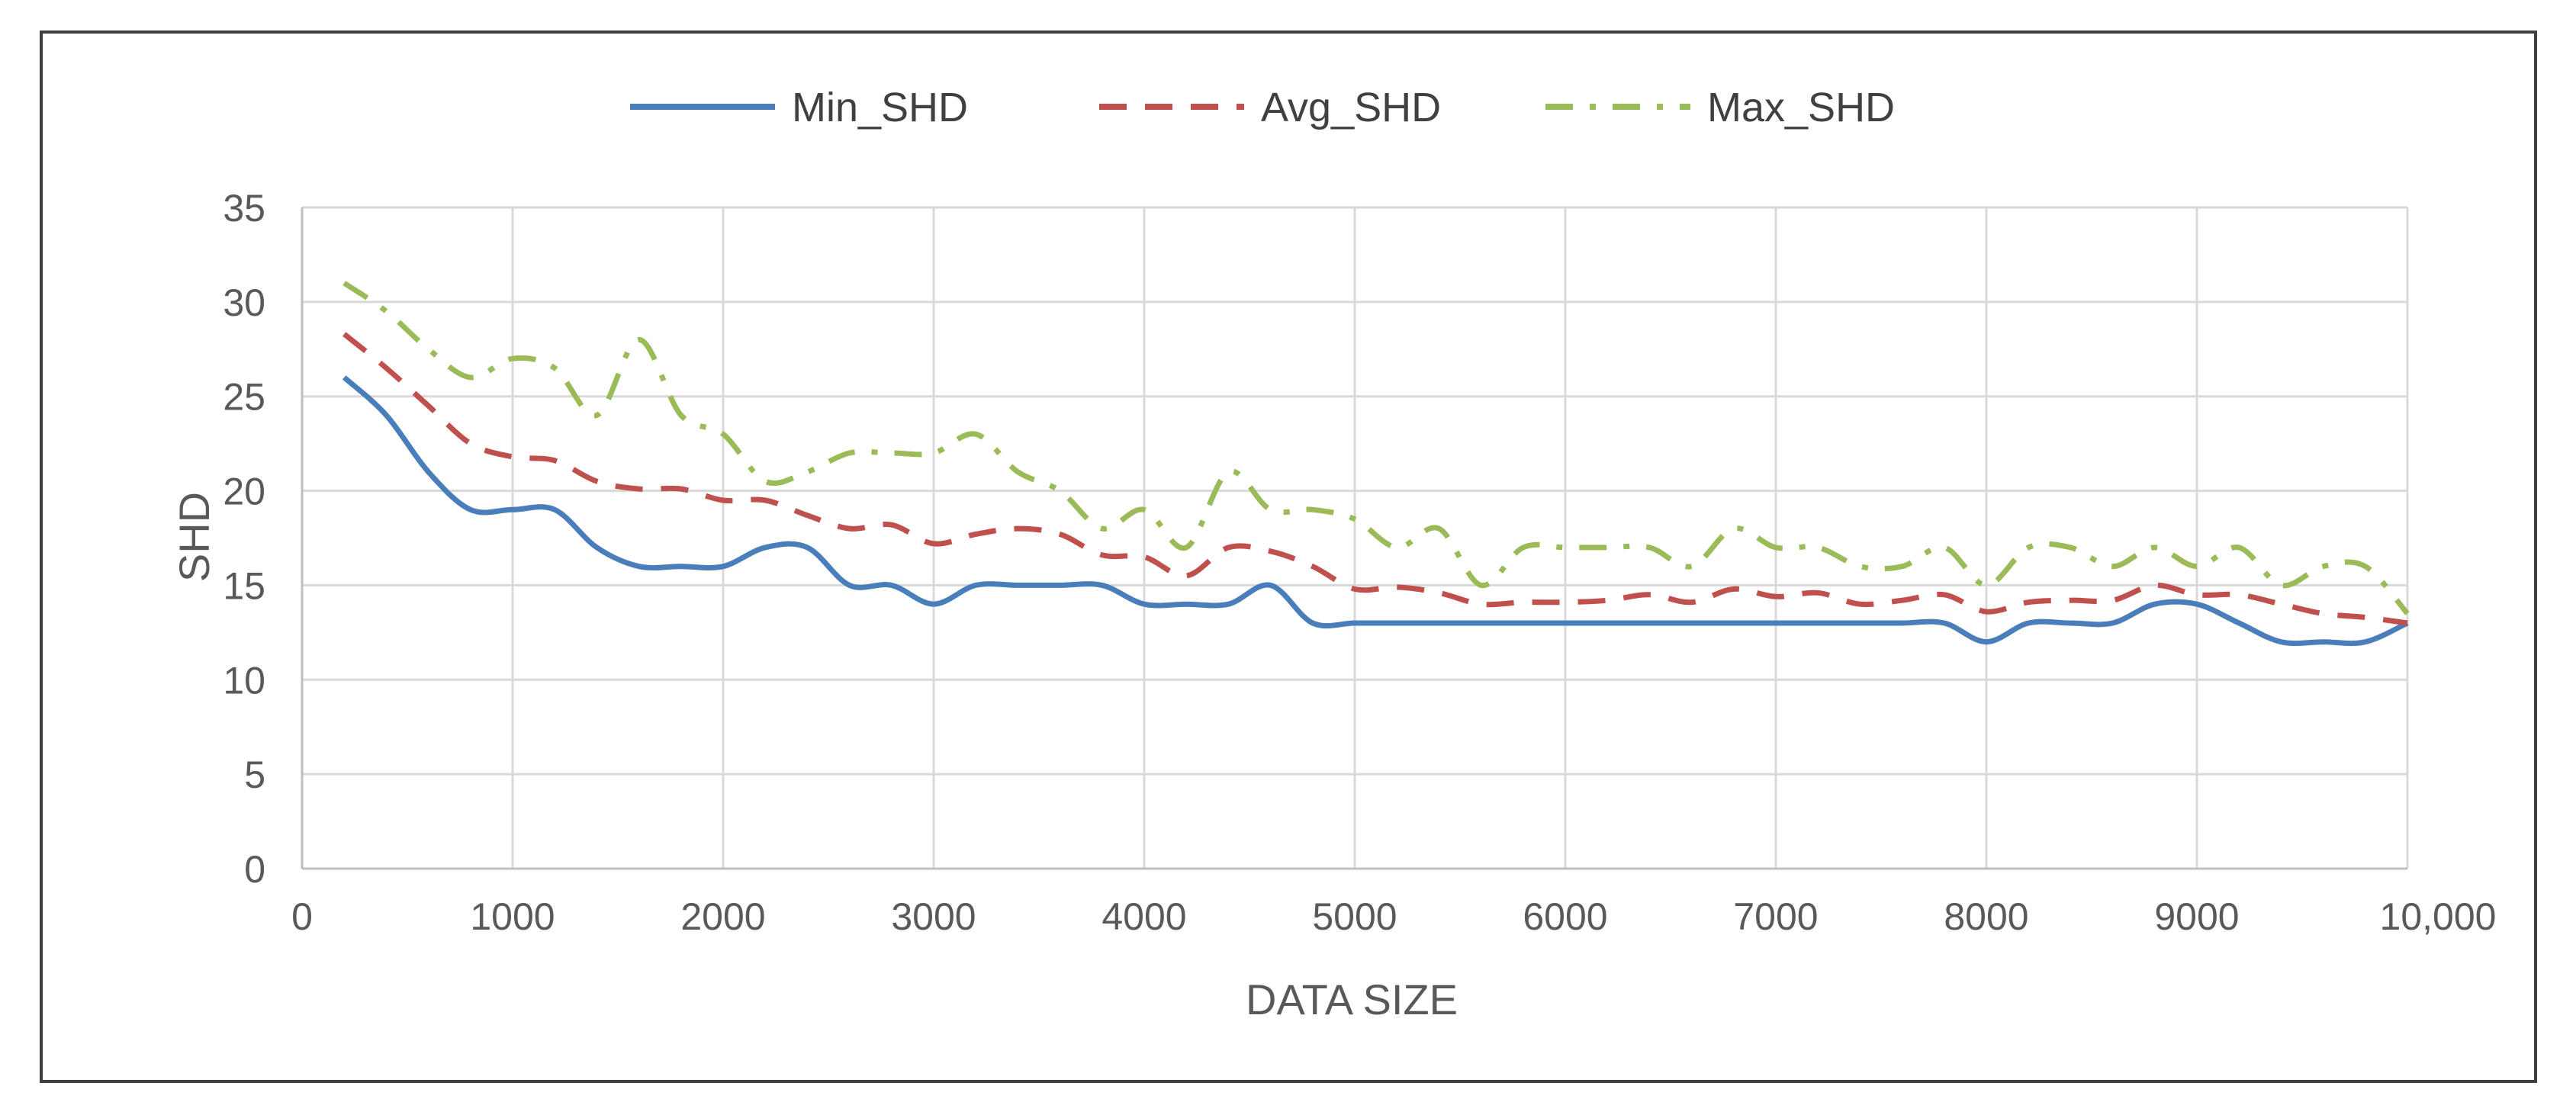 Image resolution: width=2576 pixels, height=1118 pixels. What do you see at coordinates (302, 916) in the screenshot?
I see `x-tick-label: 0` at bounding box center [302, 916].